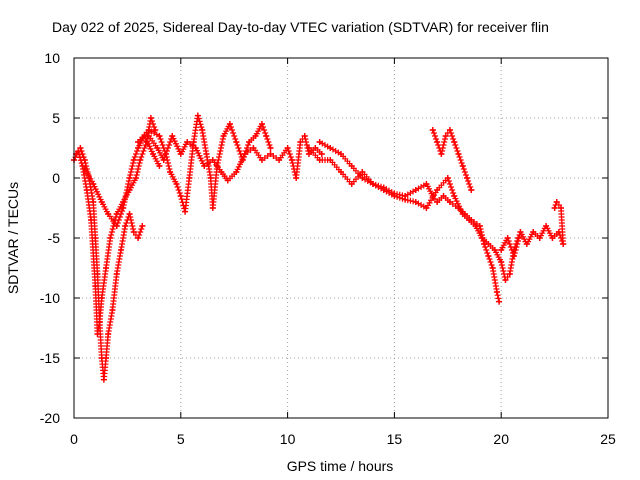 The height and width of the screenshot is (480, 640). I want to click on series-trace-d, so click(204, 163).